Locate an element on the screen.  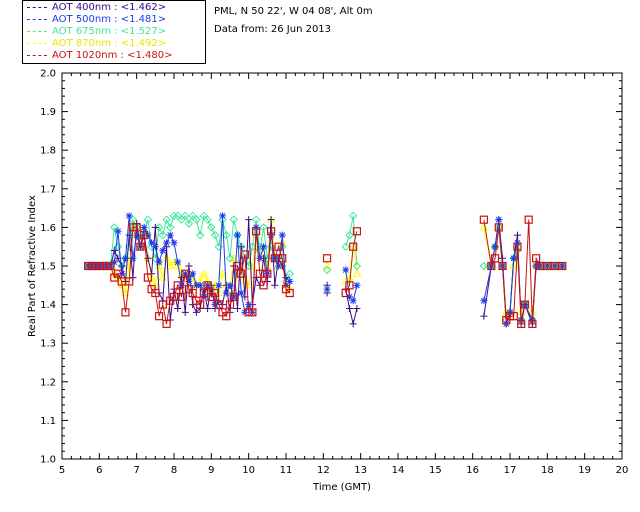
date-info: Data from: 26 Jun 2013 is located at coordinates (273, 29).